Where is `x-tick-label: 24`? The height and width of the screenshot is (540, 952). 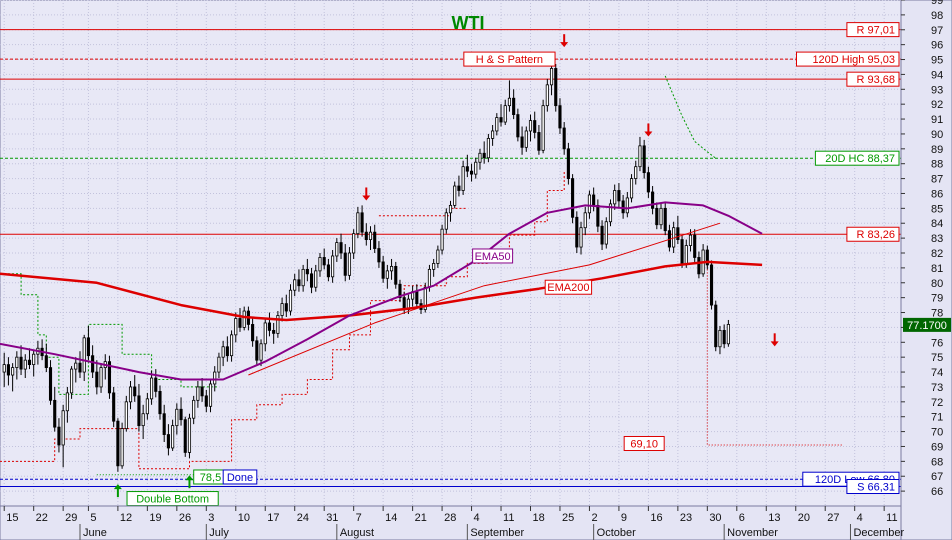 x-tick-label: 24 is located at coordinates (303, 518).